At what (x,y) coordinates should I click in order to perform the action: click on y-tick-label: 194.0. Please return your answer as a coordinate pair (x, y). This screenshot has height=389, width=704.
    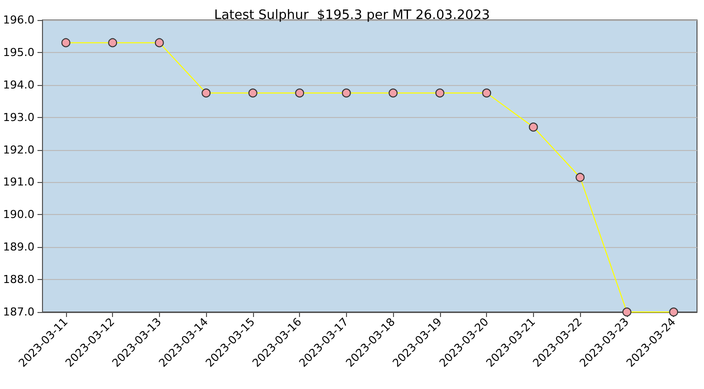
    Looking at the image, I should click on (18, 85).